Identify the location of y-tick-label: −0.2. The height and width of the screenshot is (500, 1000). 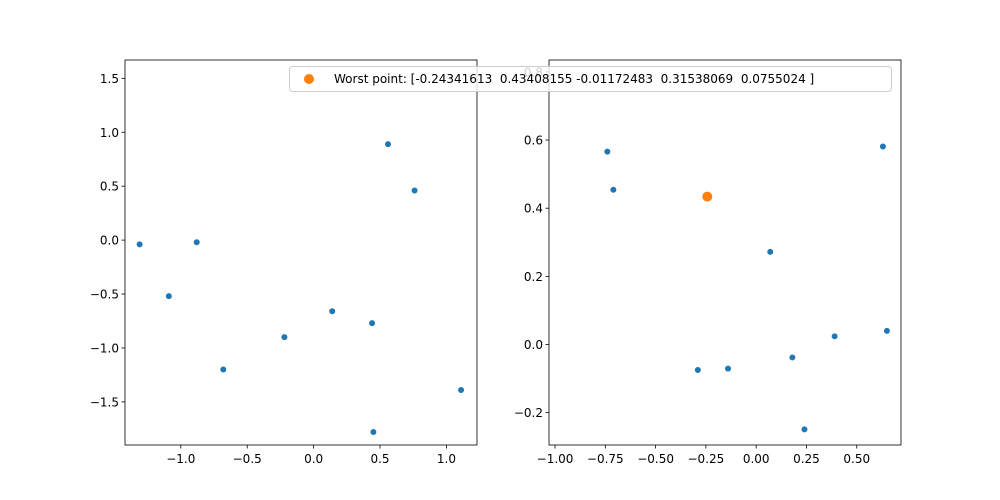
(528, 413).